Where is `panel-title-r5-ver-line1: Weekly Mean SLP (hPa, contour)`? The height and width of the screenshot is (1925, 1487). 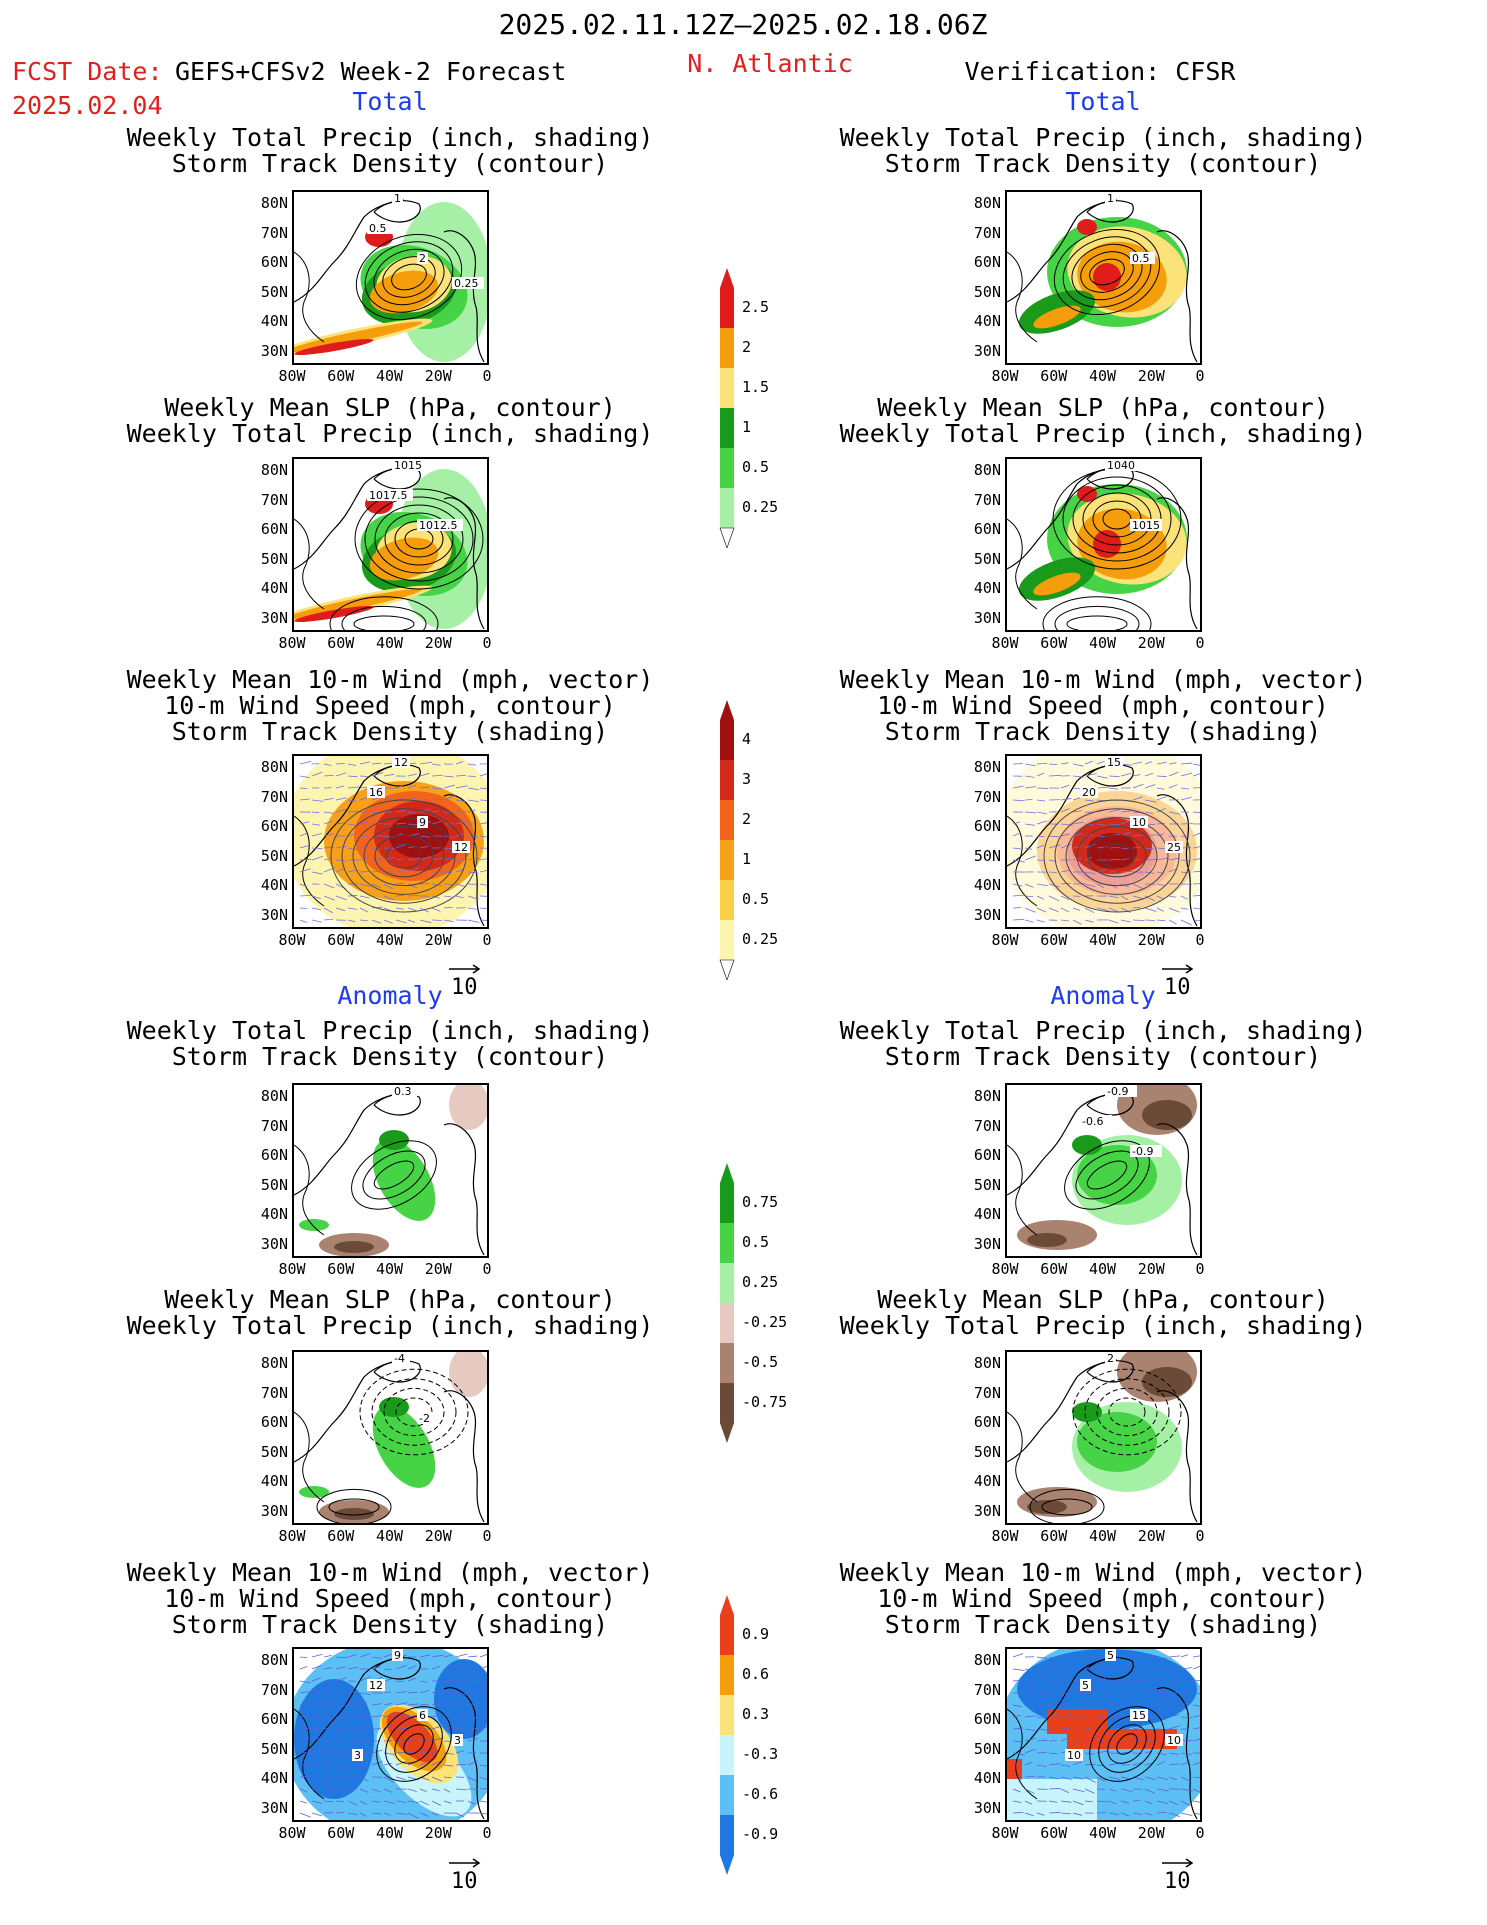
panel-title-r5-ver-line1: Weekly Mean SLP (hPa, contour) is located at coordinates (1103, 1299).